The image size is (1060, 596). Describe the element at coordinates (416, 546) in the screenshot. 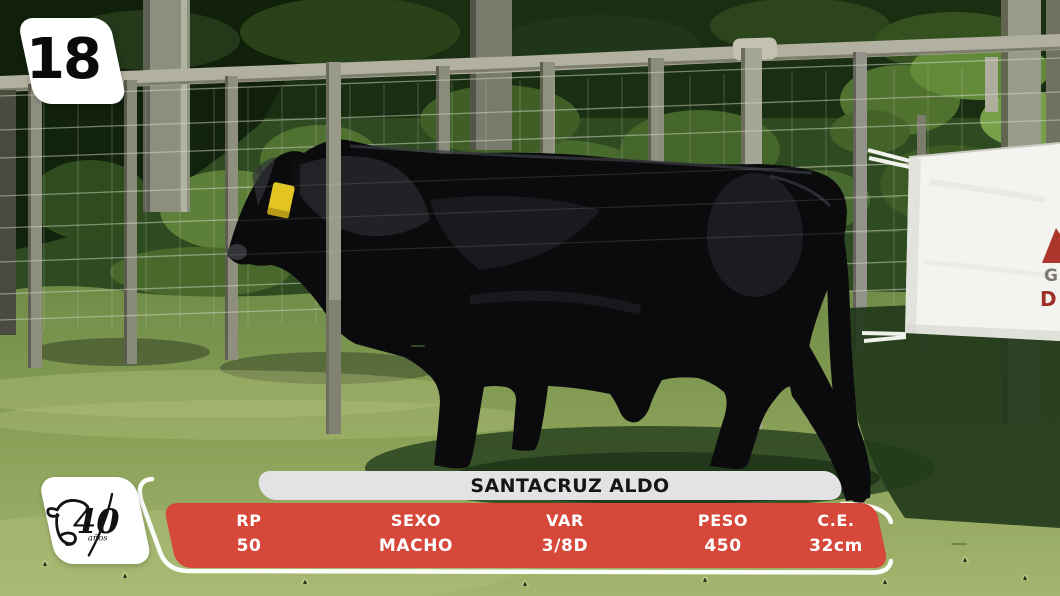

I see `column-value: MACHO` at that location.